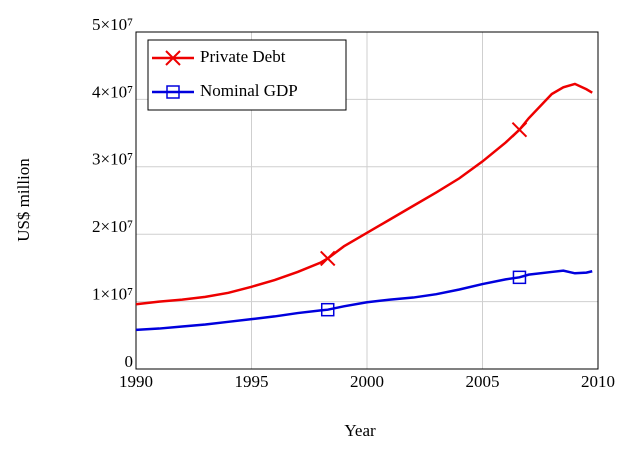 The image size is (627, 450). Describe the element at coordinates (360, 430) in the screenshot. I see `x-axis-label: Year` at that location.